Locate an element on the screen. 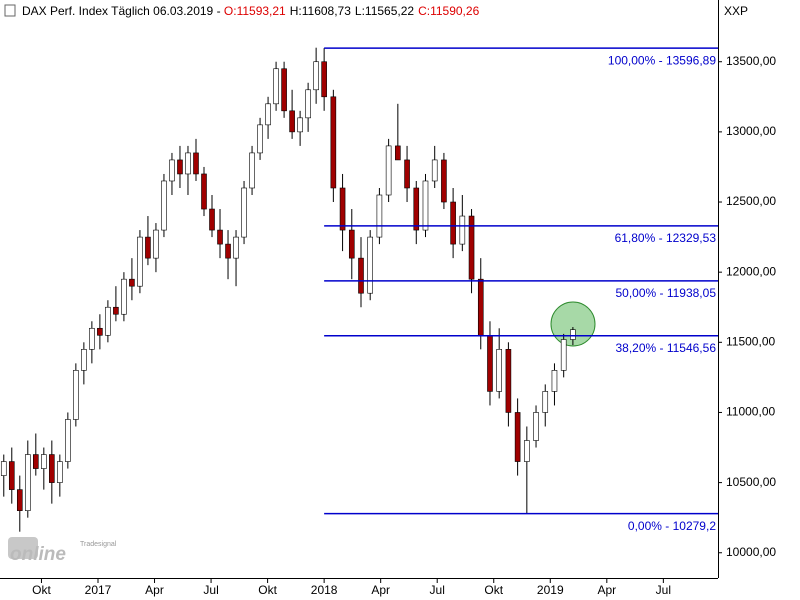 The width and height of the screenshot is (800, 600). fib-label: 38,20% - 11546,56 is located at coordinates (665, 348).